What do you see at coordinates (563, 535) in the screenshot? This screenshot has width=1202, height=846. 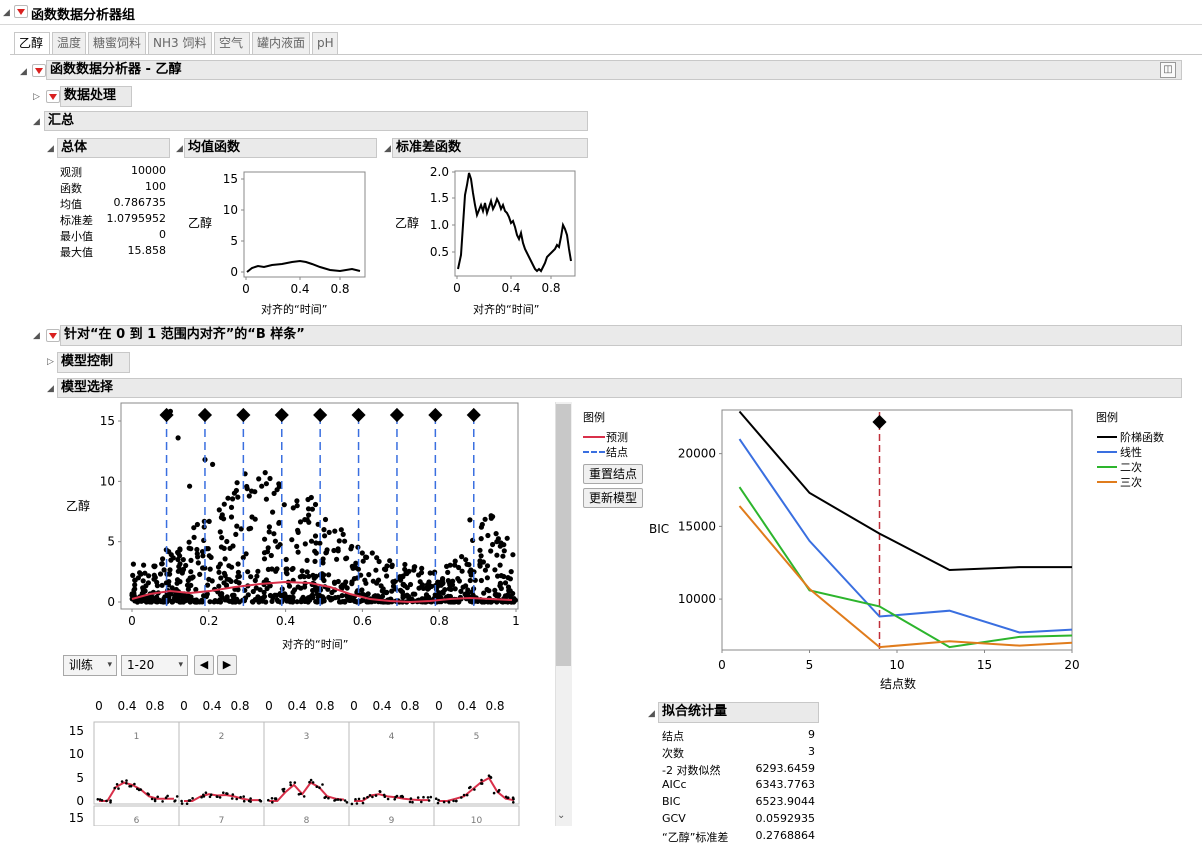 I see `scrollbar-thumb` at bounding box center [563, 535].